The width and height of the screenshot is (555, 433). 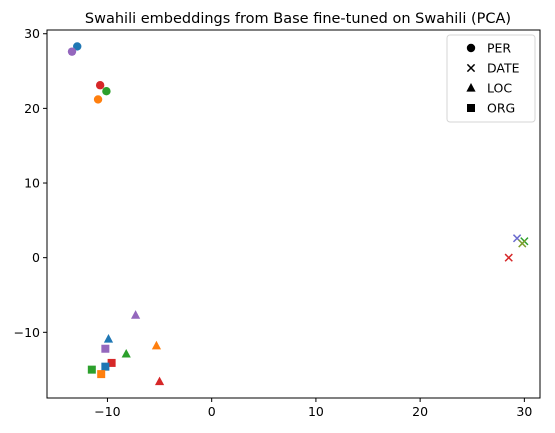 I want to click on x-tick-label: 0, so click(x=212, y=411).